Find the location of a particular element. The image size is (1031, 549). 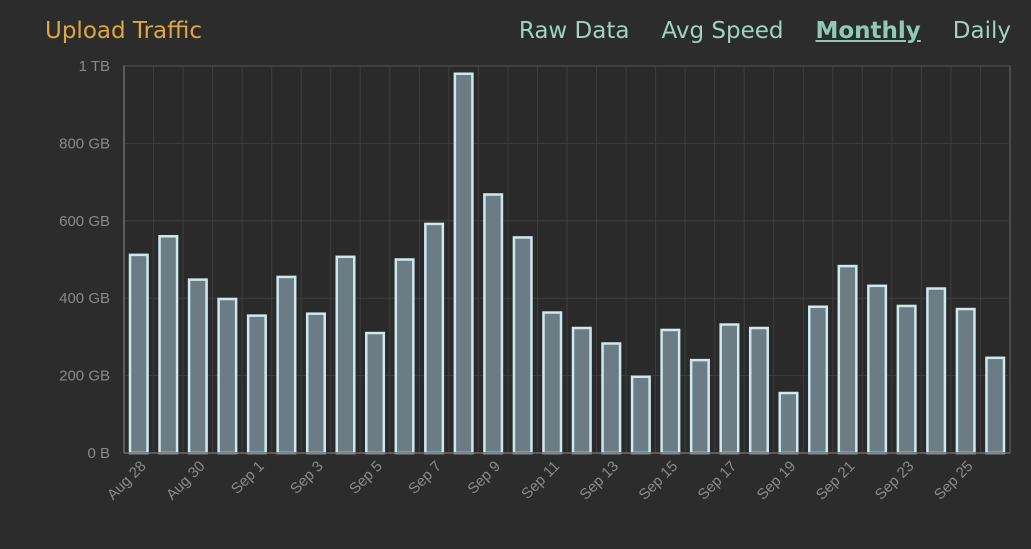

x-tick-label: Sep 9 is located at coordinates (484, 478).